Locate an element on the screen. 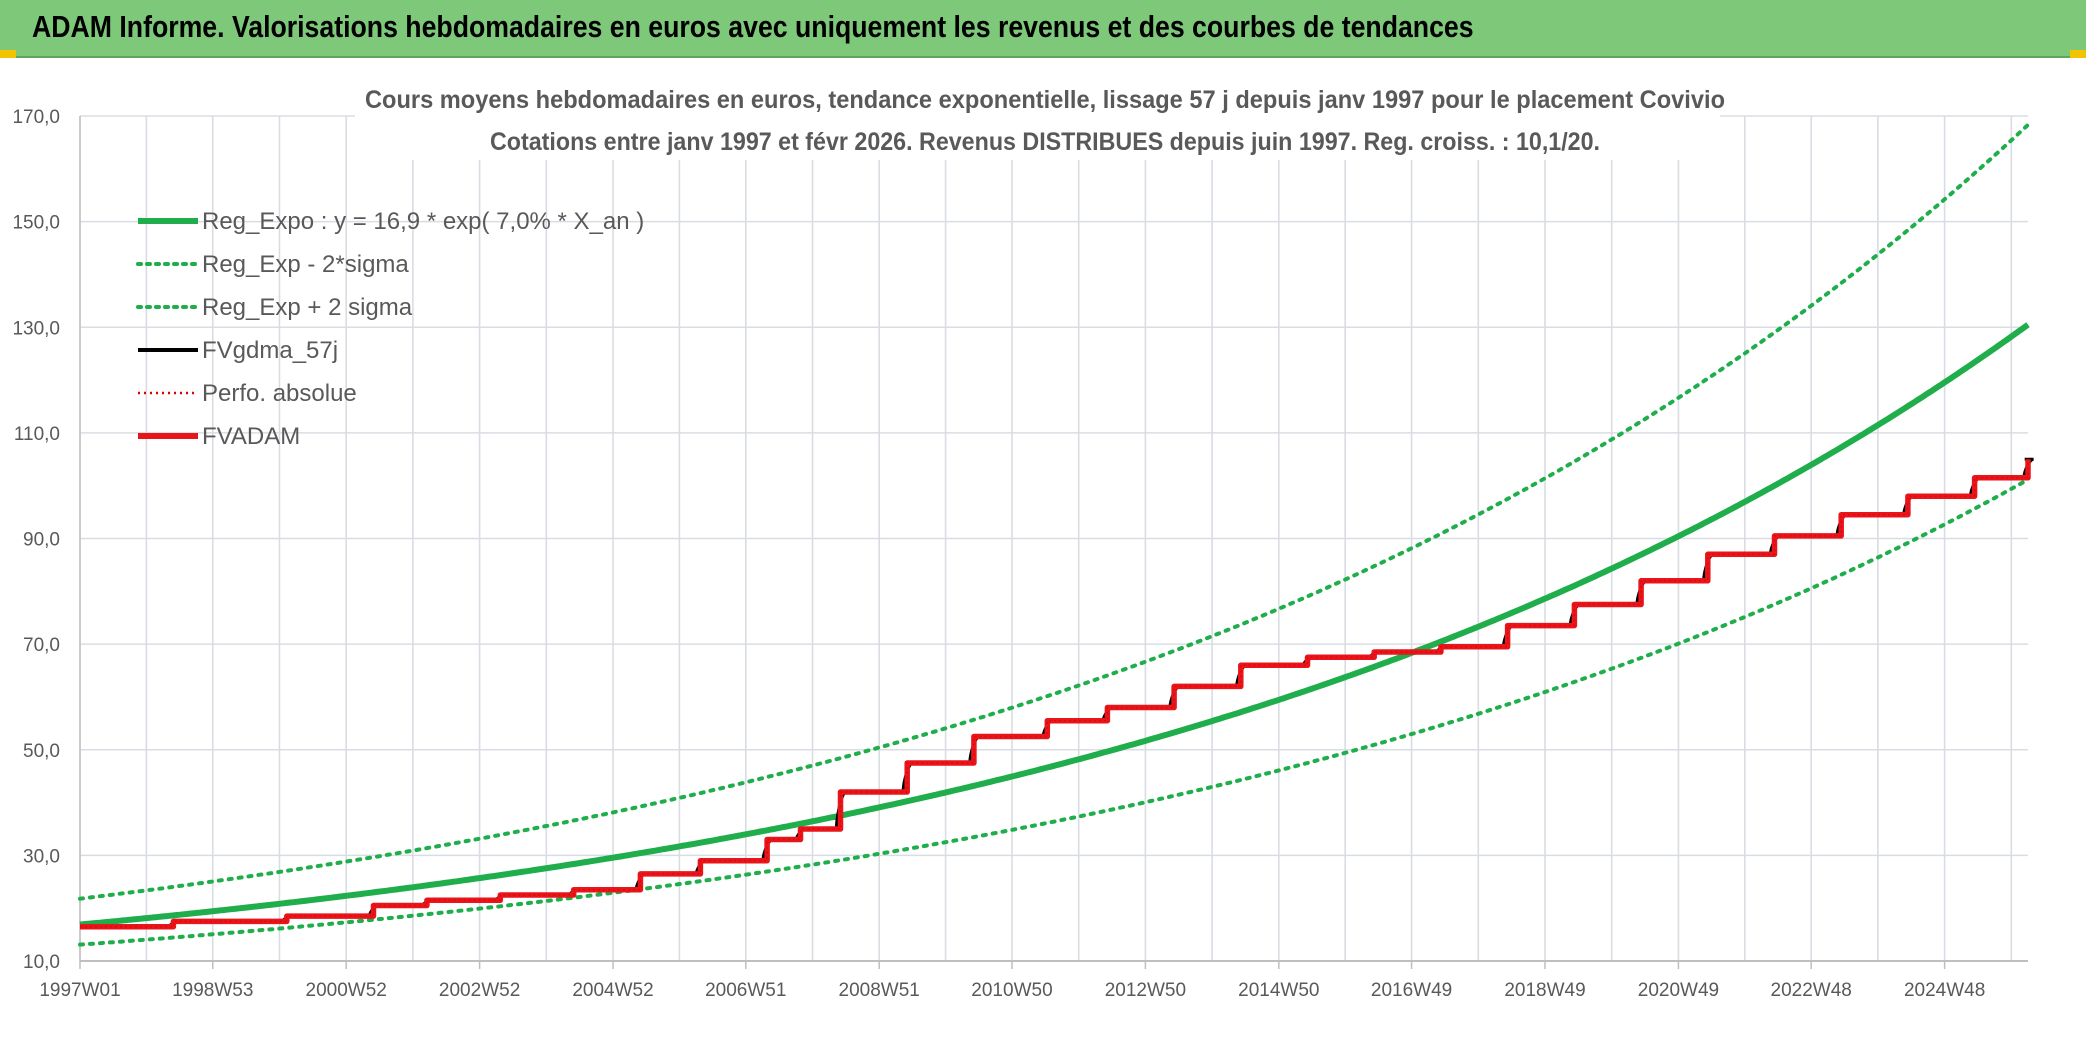  corner-marker-left is located at coordinates (8, 54).